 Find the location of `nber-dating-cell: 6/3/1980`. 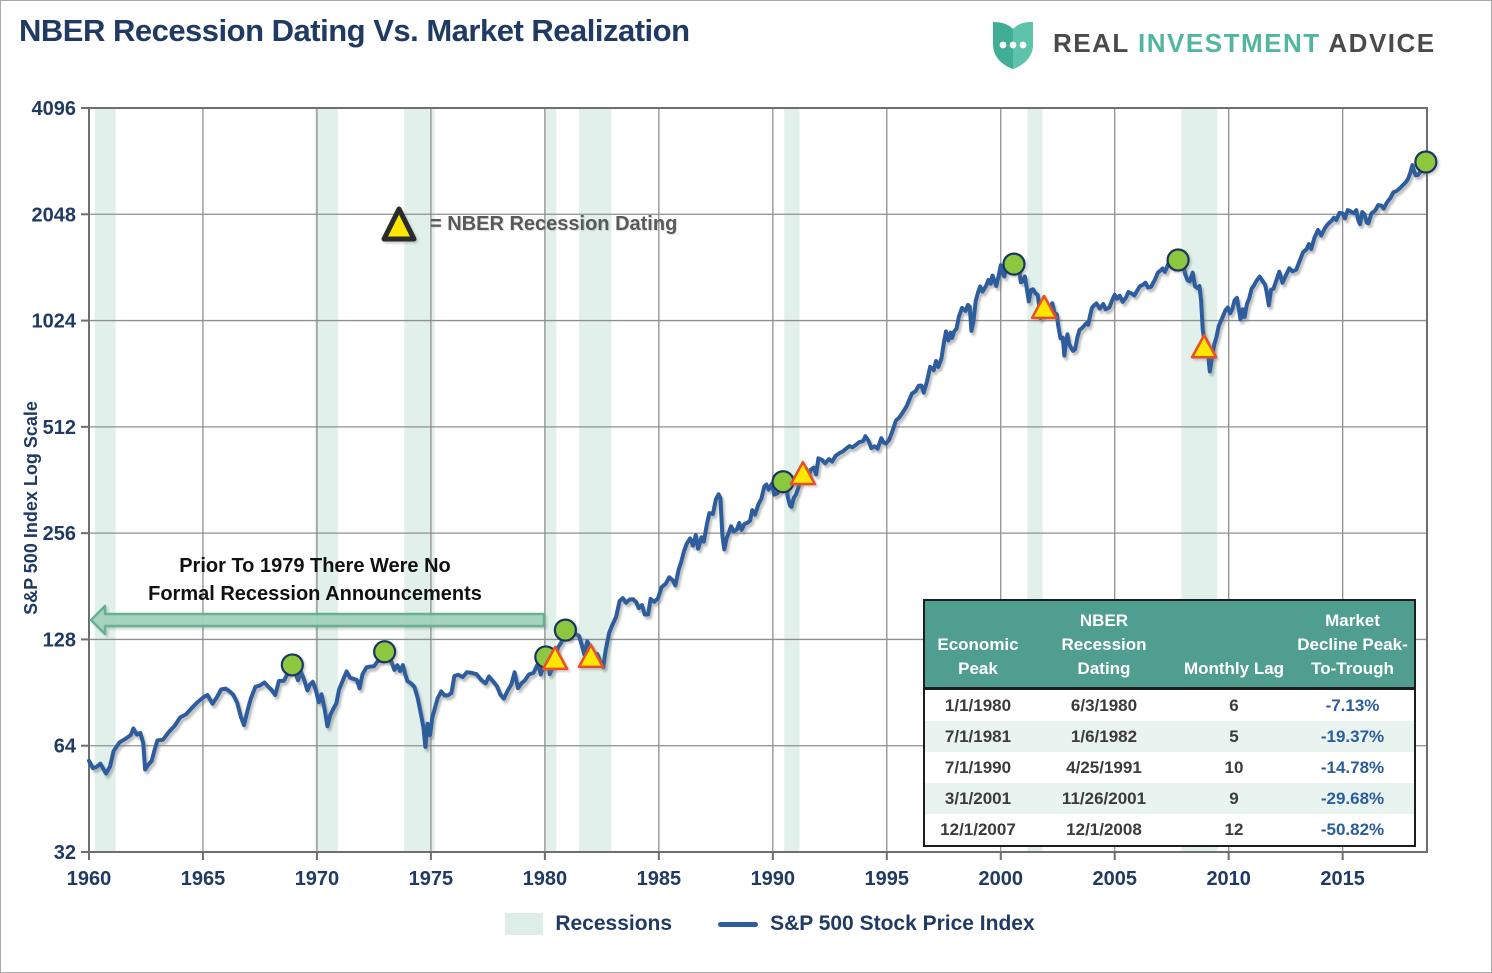

nber-dating-cell: 6/3/1980 is located at coordinates (1104, 705).